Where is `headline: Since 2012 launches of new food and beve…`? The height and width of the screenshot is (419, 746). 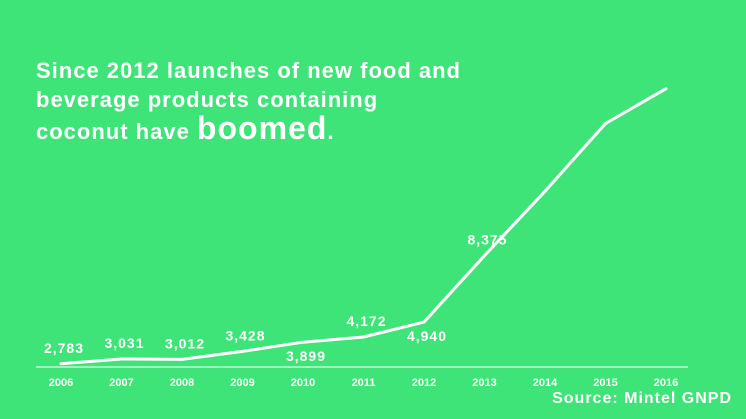
headline: Since 2012 launches of new food and beve… is located at coordinates (248, 101).